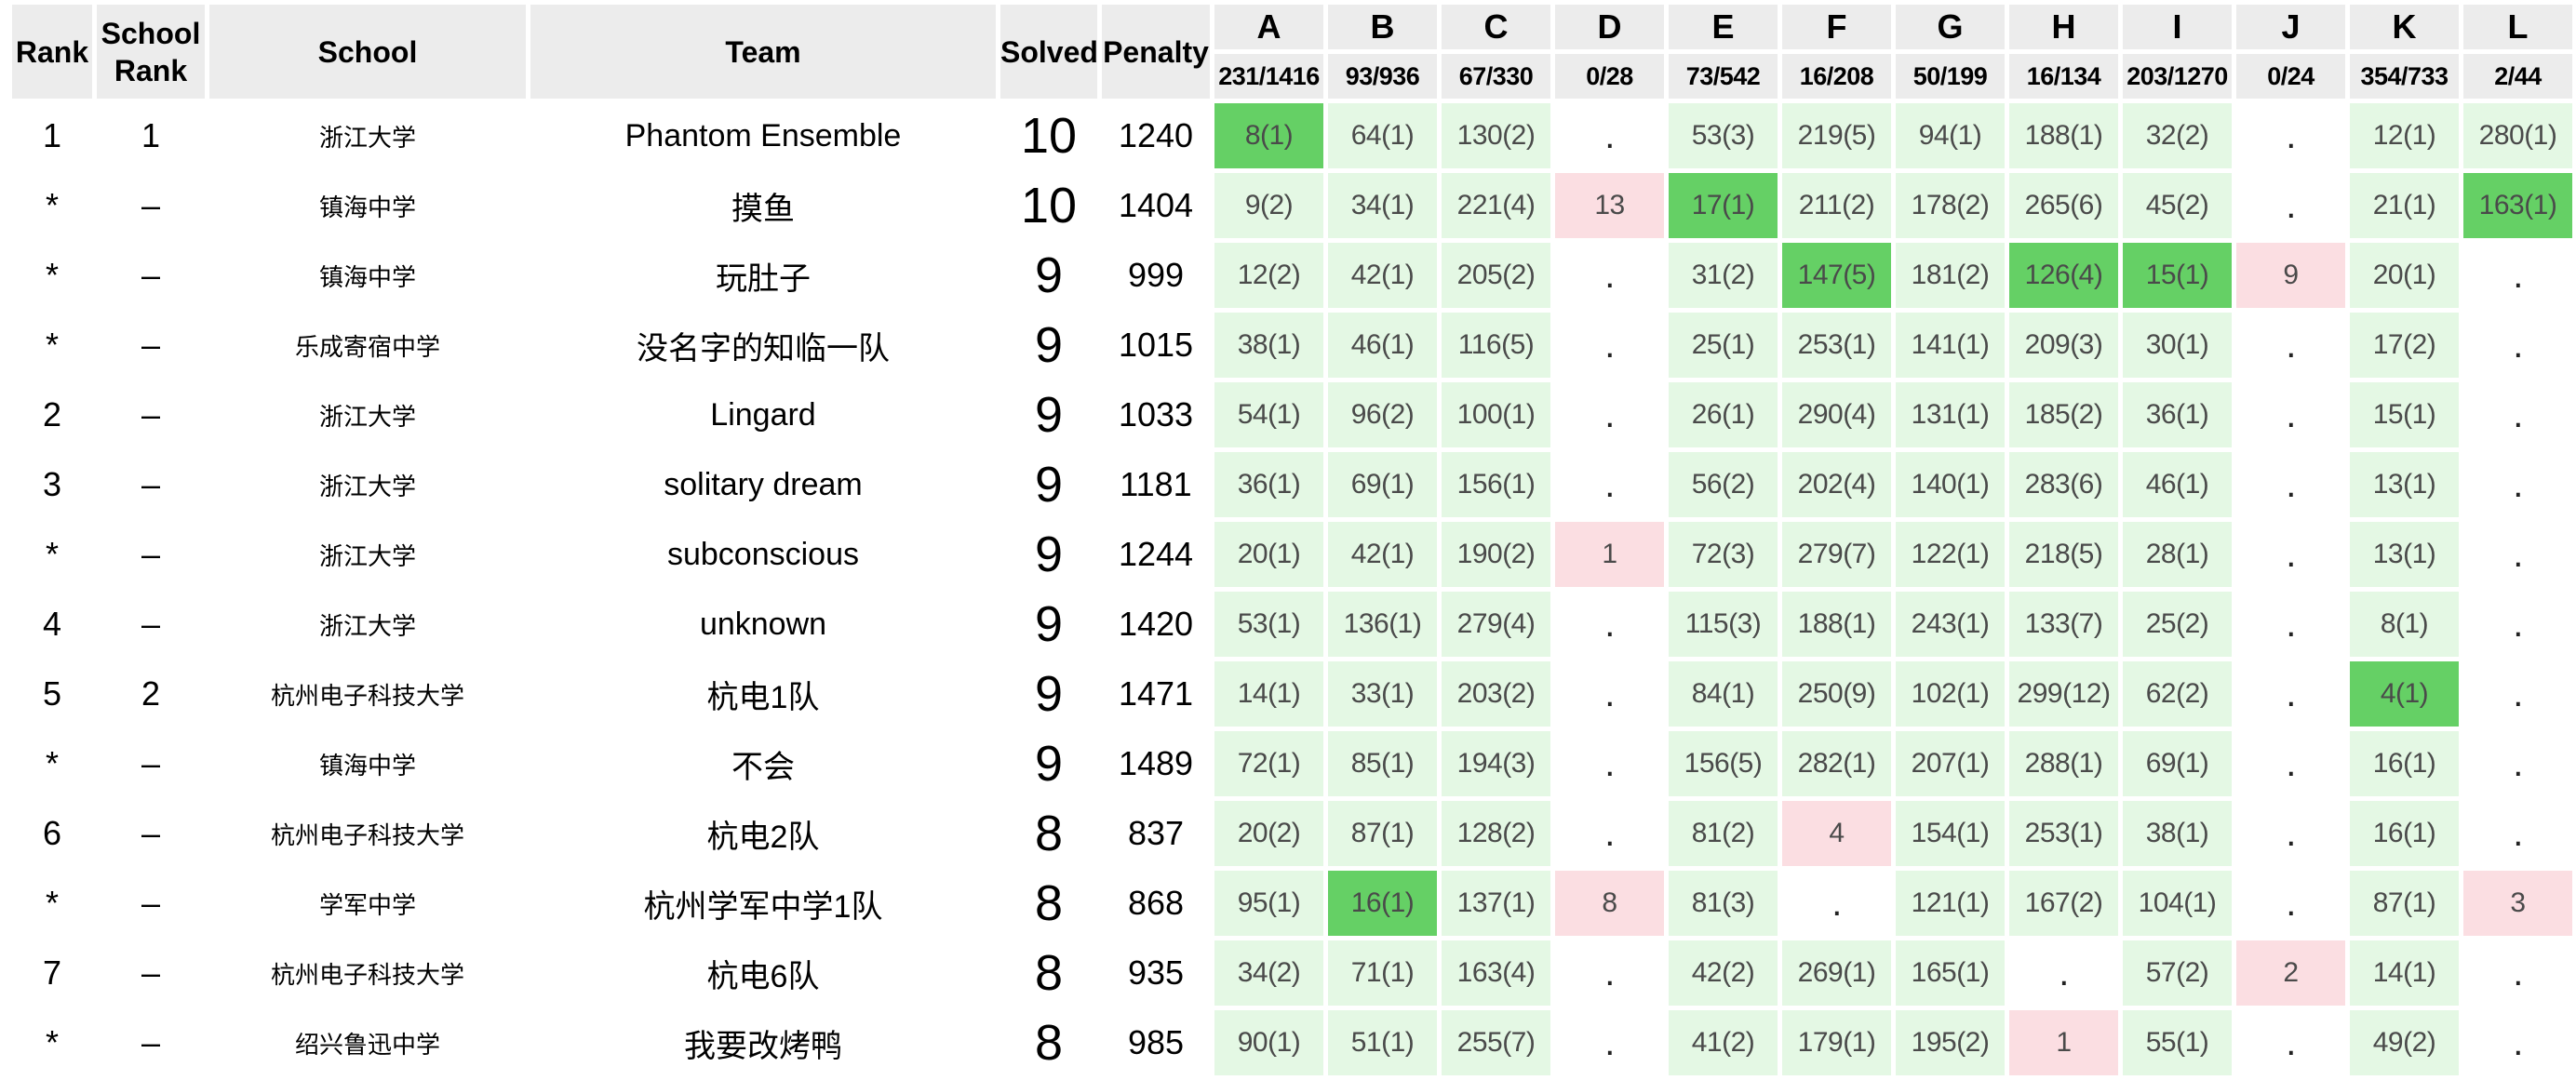 The width and height of the screenshot is (2576, 1080). Describe the element at coordinates (1609, 27) in the screenshot. I see `problem-letter-D: D` at that location.